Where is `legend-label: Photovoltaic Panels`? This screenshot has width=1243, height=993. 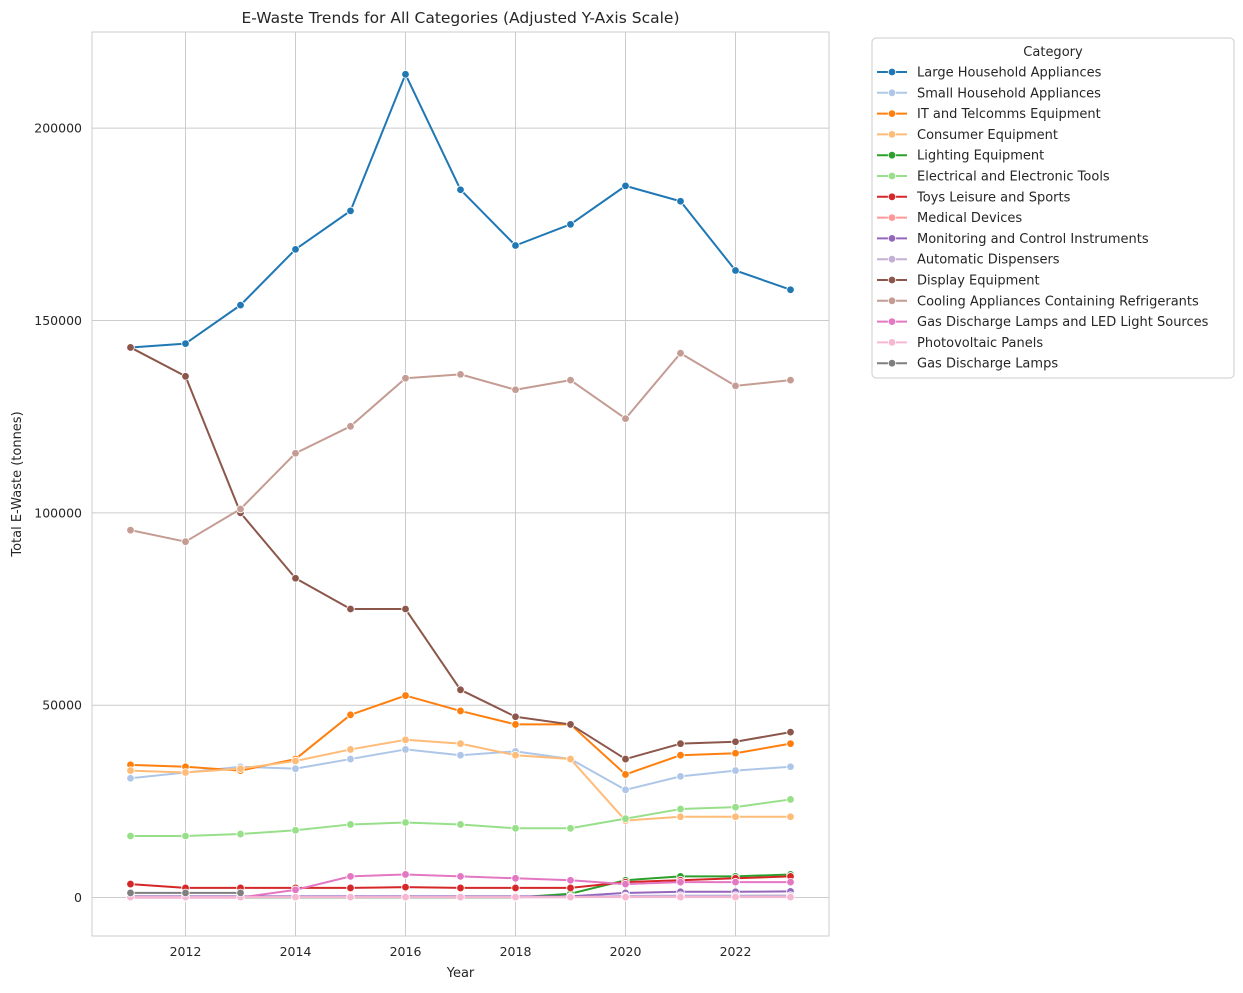 legend-label: Photovoltaic Panels is located at coordinates (980, 343).